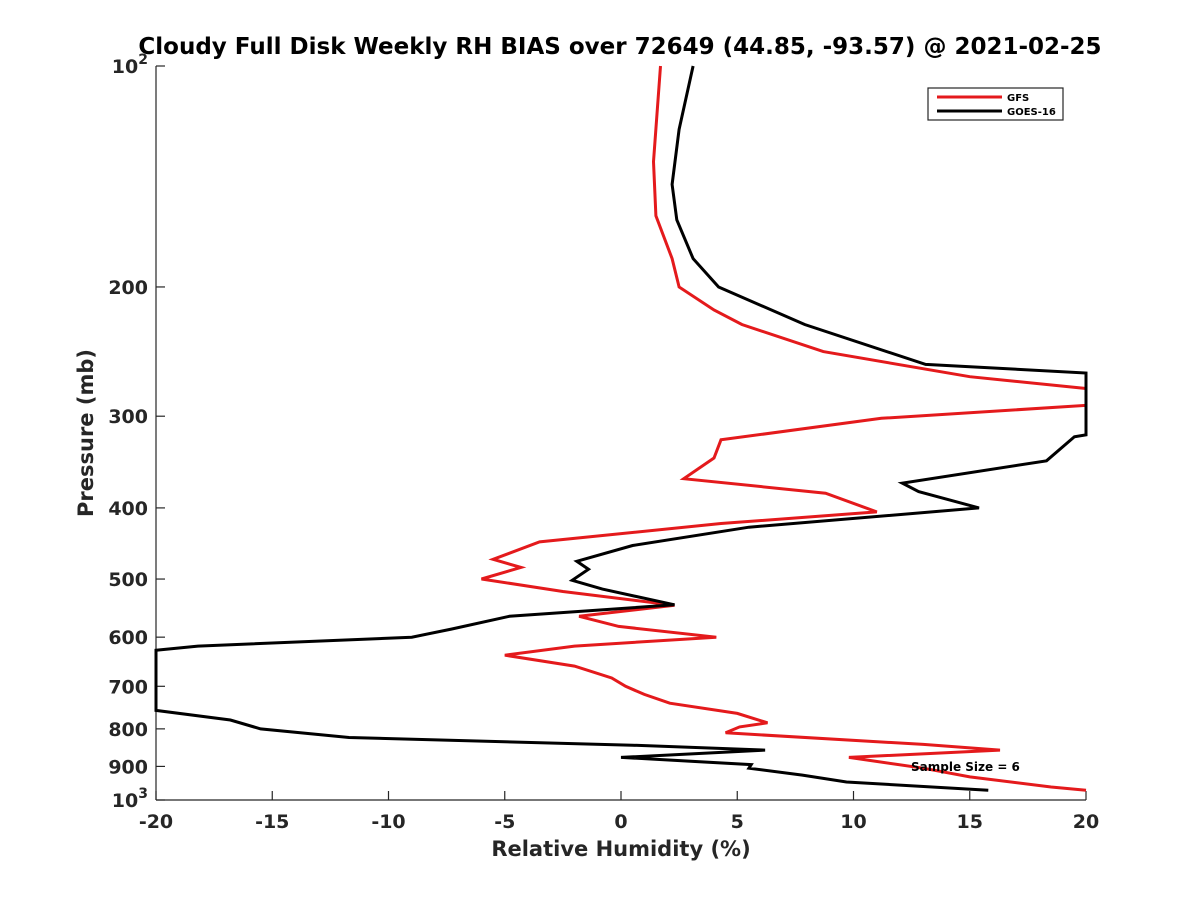 Image resolution: width=1200 pixels, height=900 pixels. I want to click on legend: GFS GOES-16, so click(995, 104).